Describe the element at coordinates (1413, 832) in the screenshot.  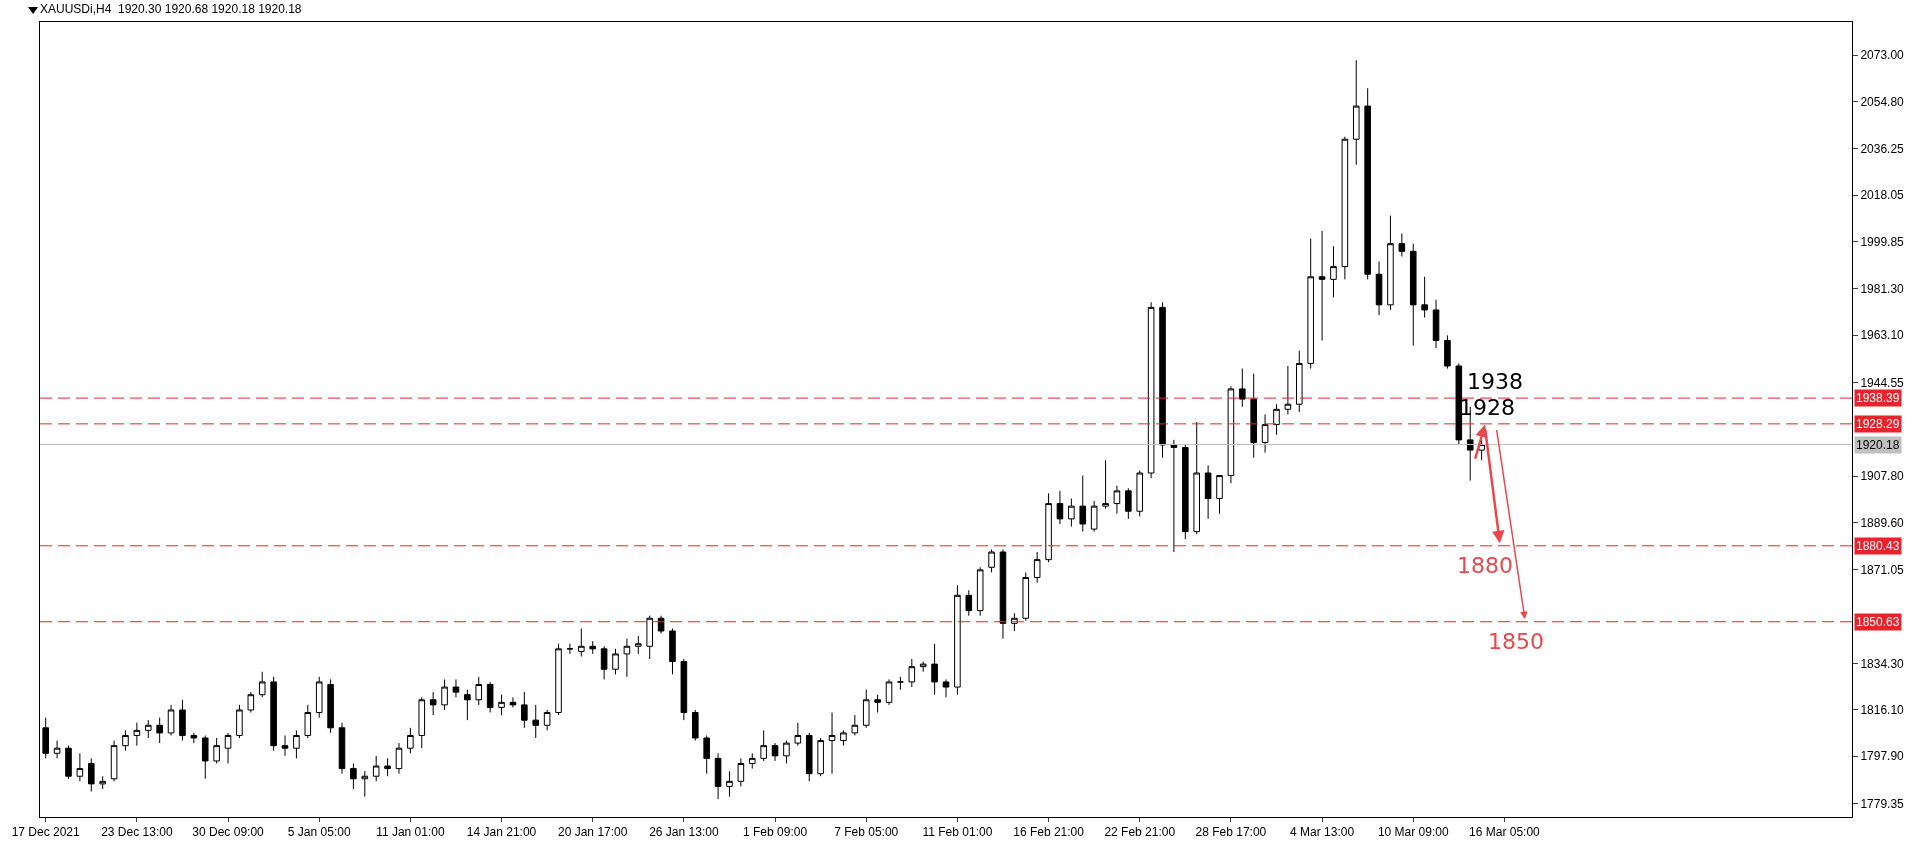
I see `x-tick-label: 10 Mar 09:00` at that location.